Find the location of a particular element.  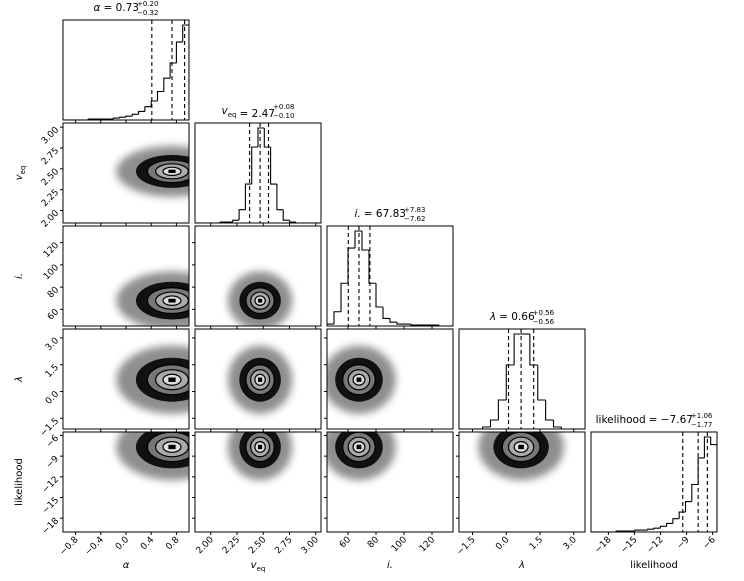

x-tick-label: 0.4 is located at coordinates (147, 543).